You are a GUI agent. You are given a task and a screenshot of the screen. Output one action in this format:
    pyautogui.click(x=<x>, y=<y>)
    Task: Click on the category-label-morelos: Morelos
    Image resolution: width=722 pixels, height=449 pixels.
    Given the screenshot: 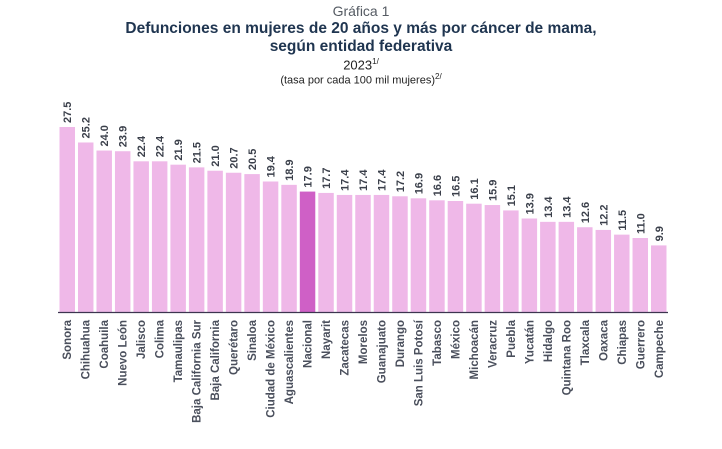 What is the action you would take?
    pyautogui.click(x=364, y=342)
    